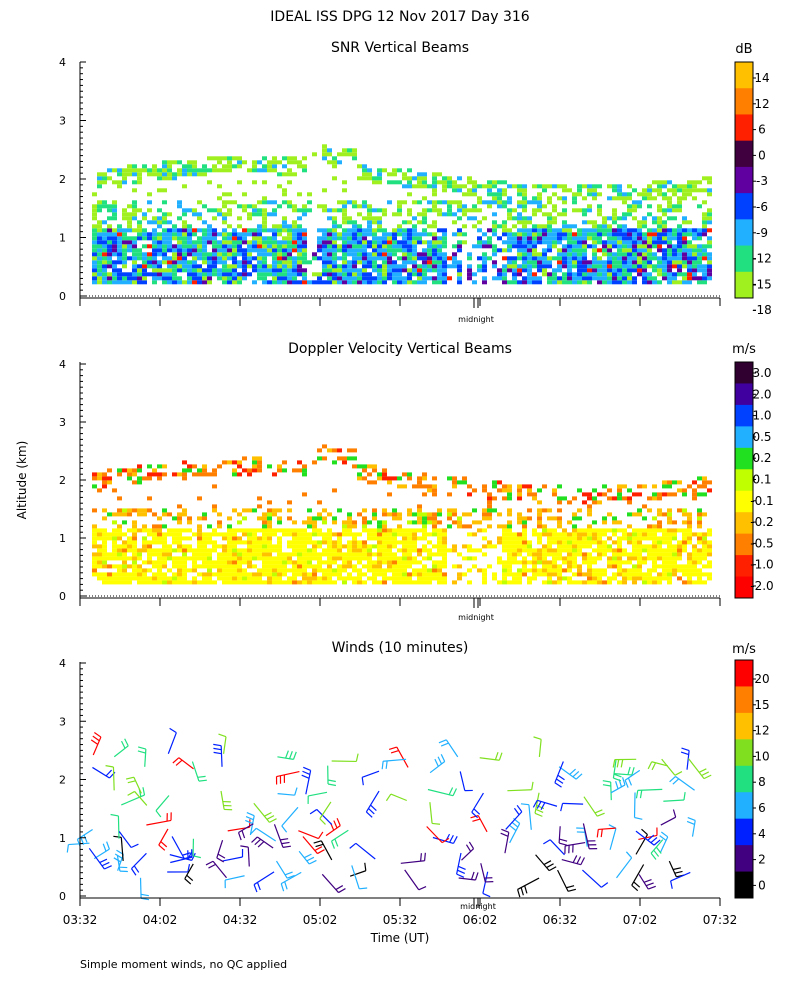 This screenshot has height=1004, width=800. Describe the element at coordinates (62, 480) in the screenshot. I see `y-tick-label: 2` at that location.